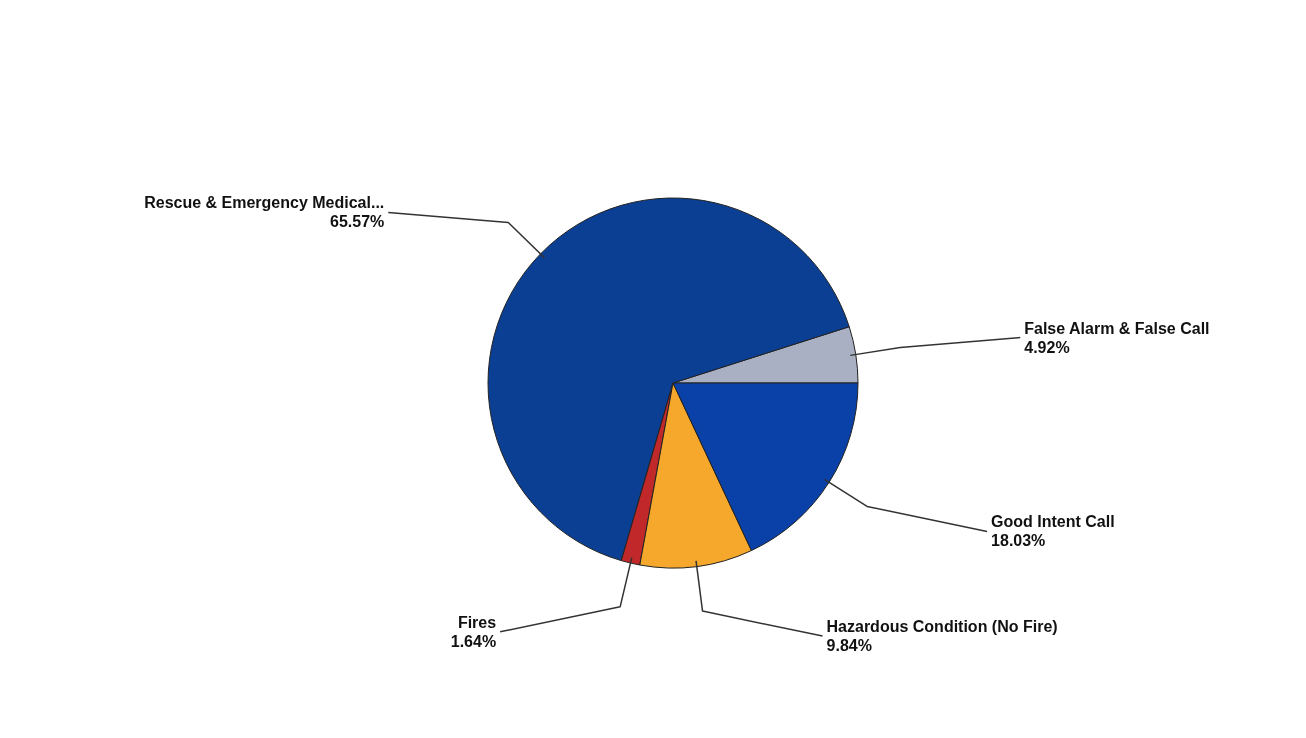 This screenshot has width=1306, height=738. I want to click on slice-label: False Alarm & False Call, so click(1117, 328).